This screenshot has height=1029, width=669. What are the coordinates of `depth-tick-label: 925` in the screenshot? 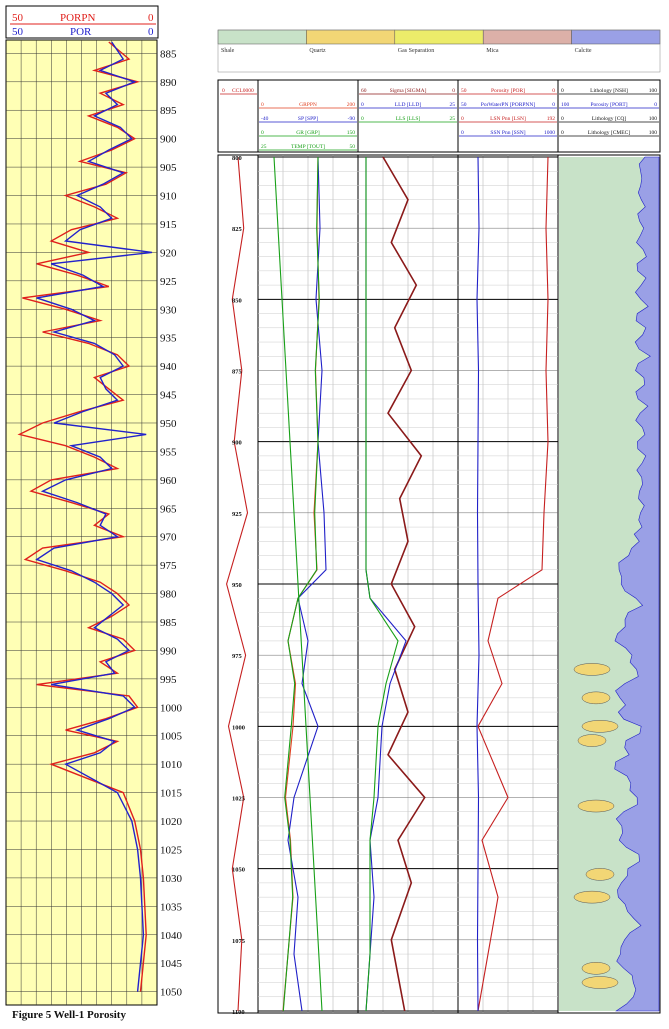 It's located at (168, 282).